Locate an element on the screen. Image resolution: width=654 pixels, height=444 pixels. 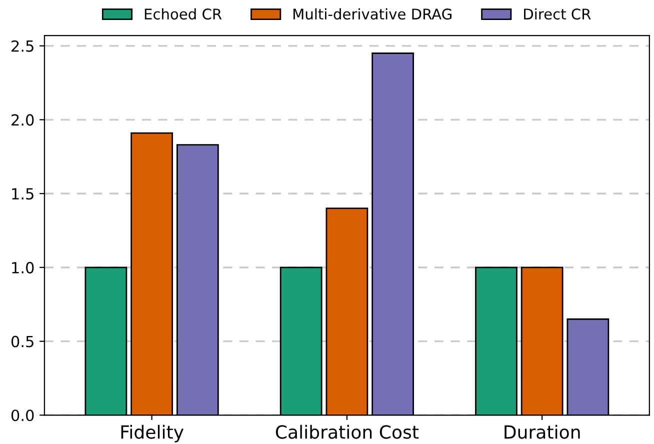
legend-label: Echoed CR is located at coordinates (183, 14).